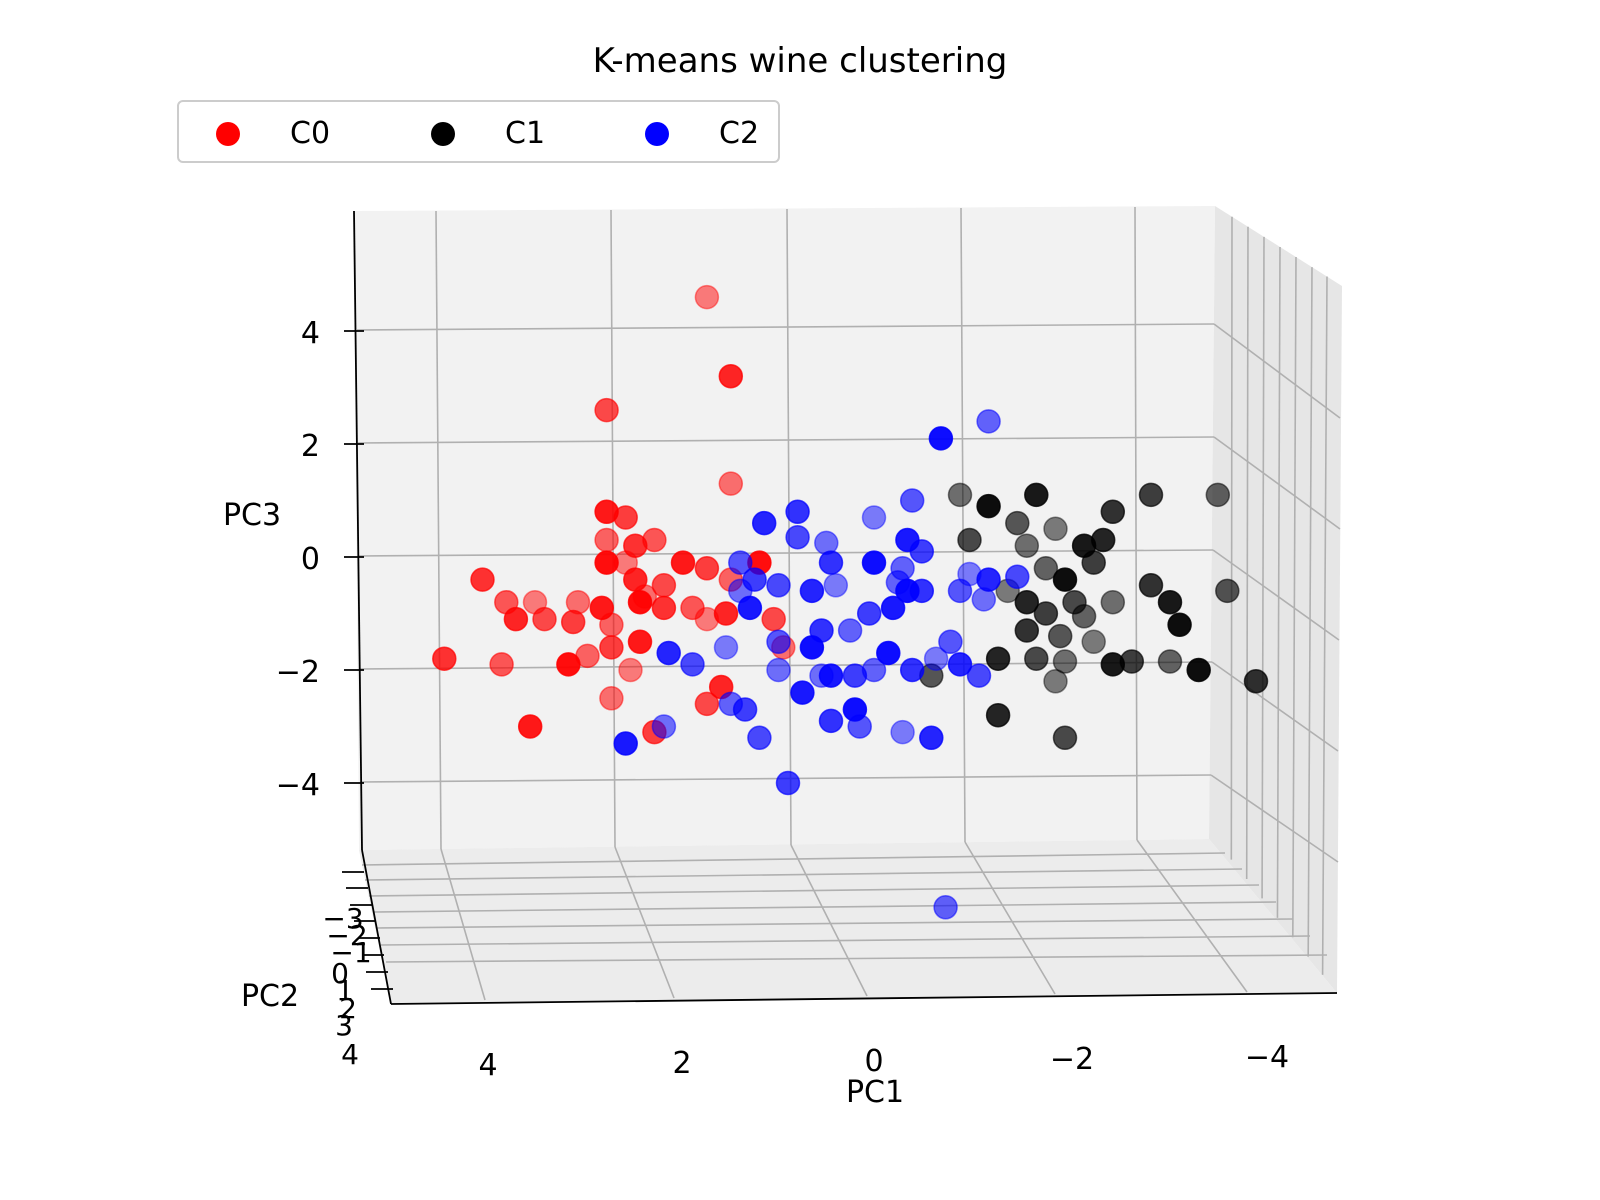  Describe the element at coordinates (875, 1092) in the screenshot. I see `x-axis-label: PC1` at that location.